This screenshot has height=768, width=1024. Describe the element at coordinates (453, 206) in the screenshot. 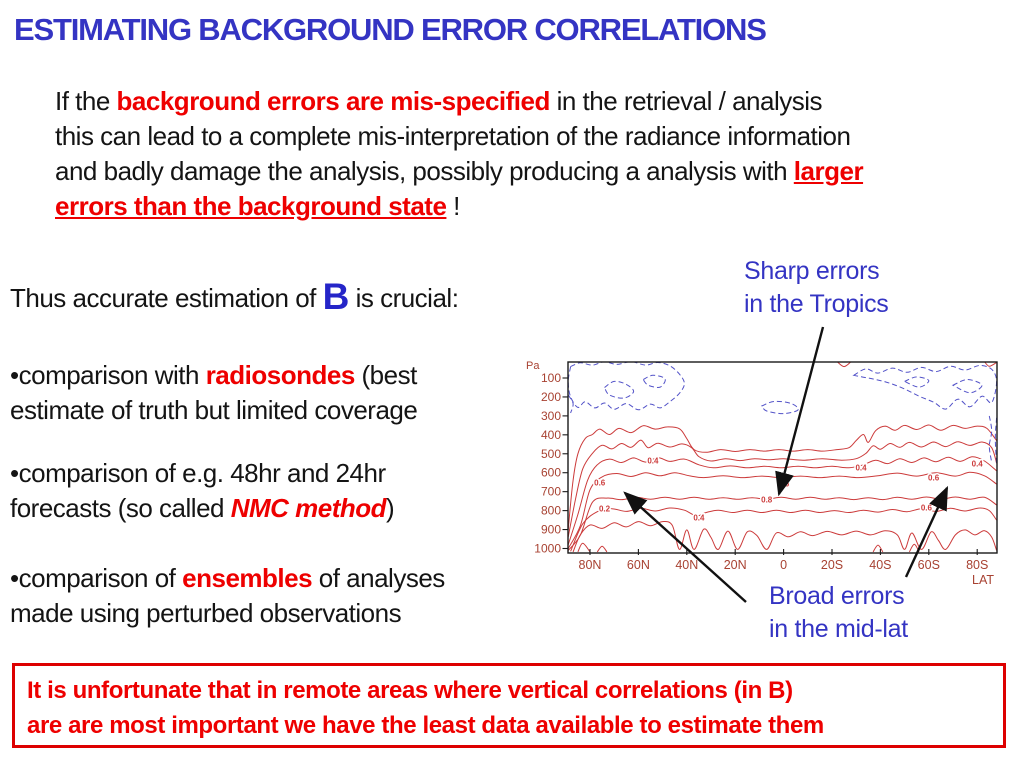

I see `intro-text: !` at that location.